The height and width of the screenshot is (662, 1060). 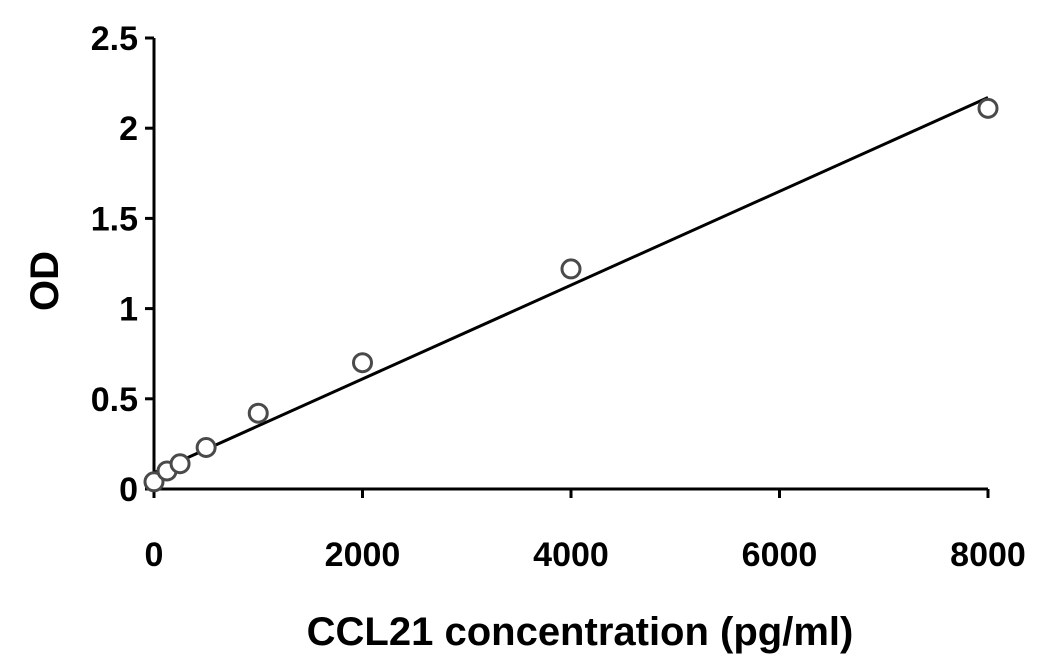 What do you see at coordinates (585, 531) in the screenshot?
I see `x-ticks: 0 2000 4000 6000 8000` at bounding box center [585, 531].